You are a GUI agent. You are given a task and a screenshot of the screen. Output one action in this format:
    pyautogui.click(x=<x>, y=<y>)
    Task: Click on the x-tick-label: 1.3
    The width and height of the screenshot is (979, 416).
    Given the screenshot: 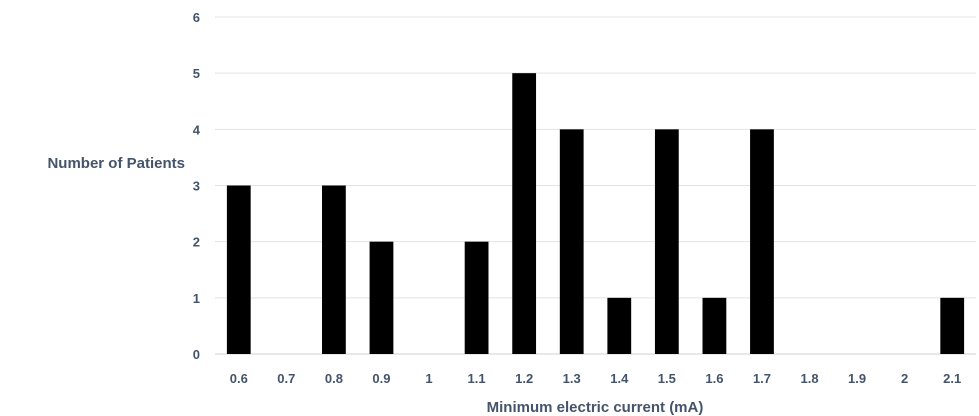 What is the action you would take?
    pyautogui.click(x=572, y=378)
    